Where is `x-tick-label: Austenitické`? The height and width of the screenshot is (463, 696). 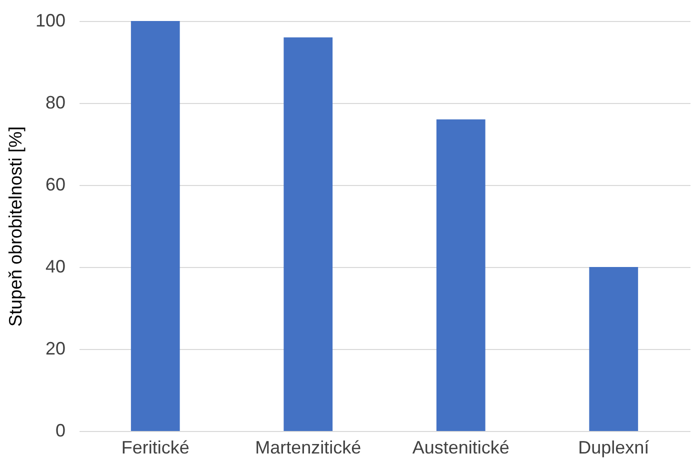 x-tick-label: Austenitické is located at coordinates (461, 448).